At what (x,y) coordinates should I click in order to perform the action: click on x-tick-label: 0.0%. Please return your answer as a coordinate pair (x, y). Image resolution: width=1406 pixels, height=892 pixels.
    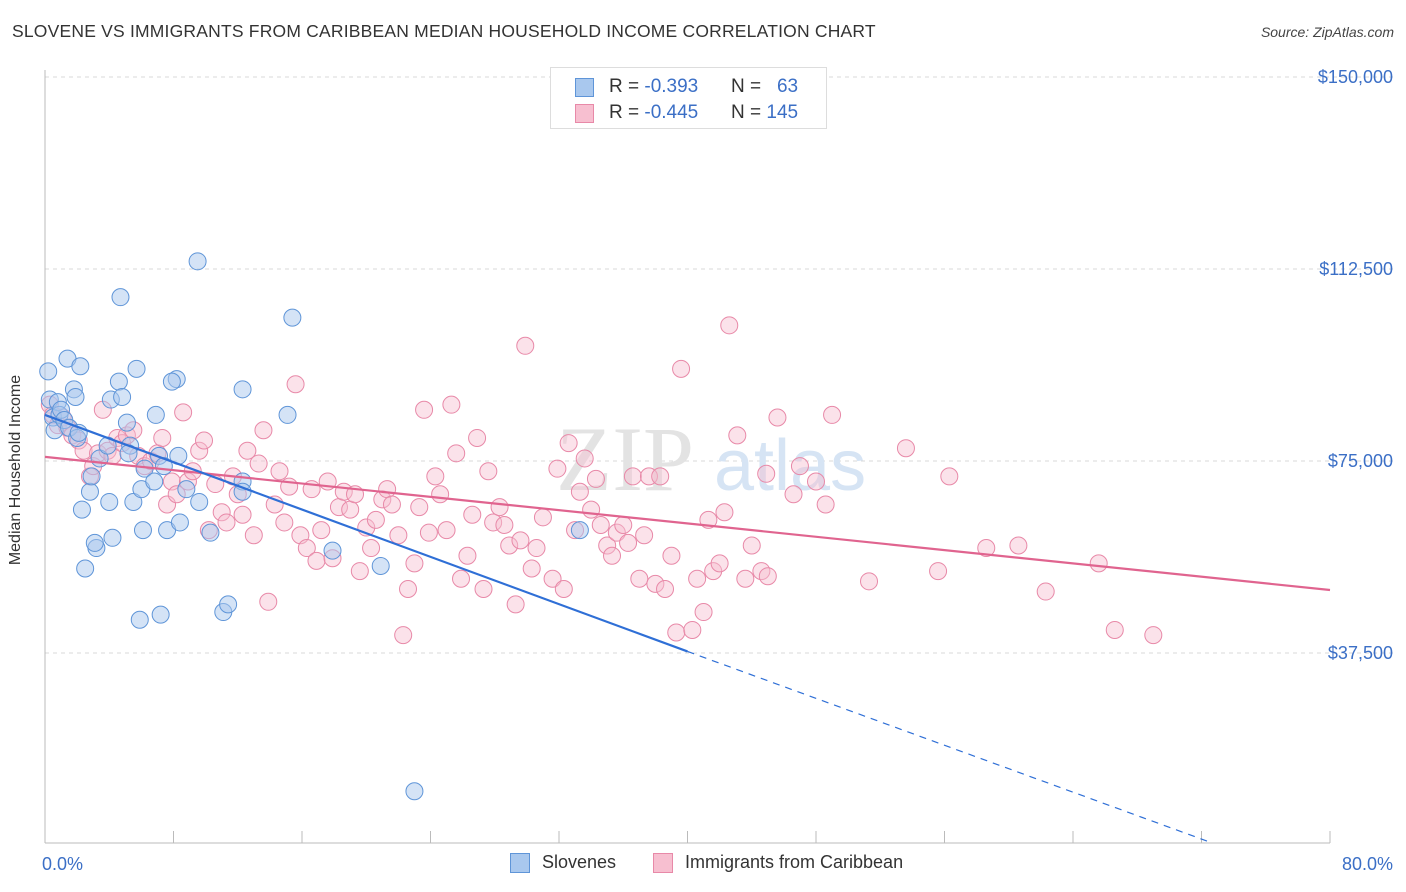
    Looking at the image, I should click on (62, 864).